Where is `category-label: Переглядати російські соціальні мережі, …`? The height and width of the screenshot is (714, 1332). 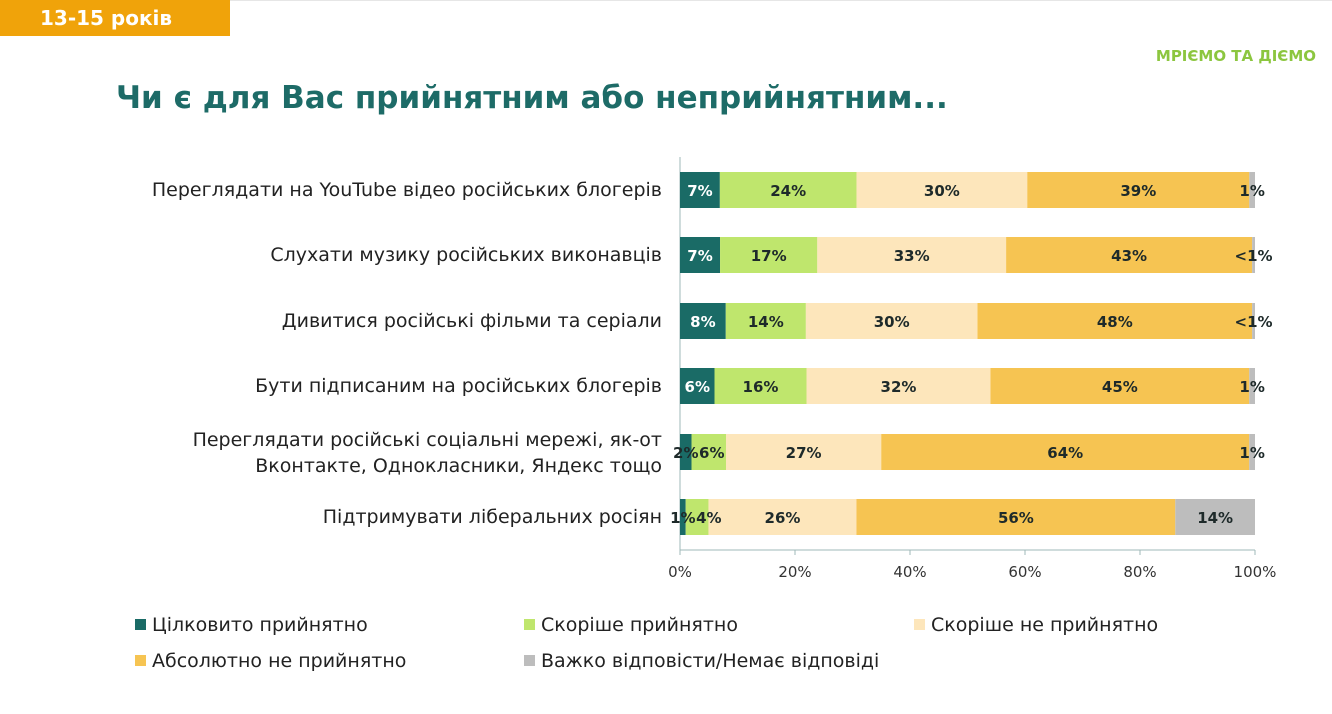 category-label: Переглядати російські соціальні мережі, … is located at coordinates (427, 440).